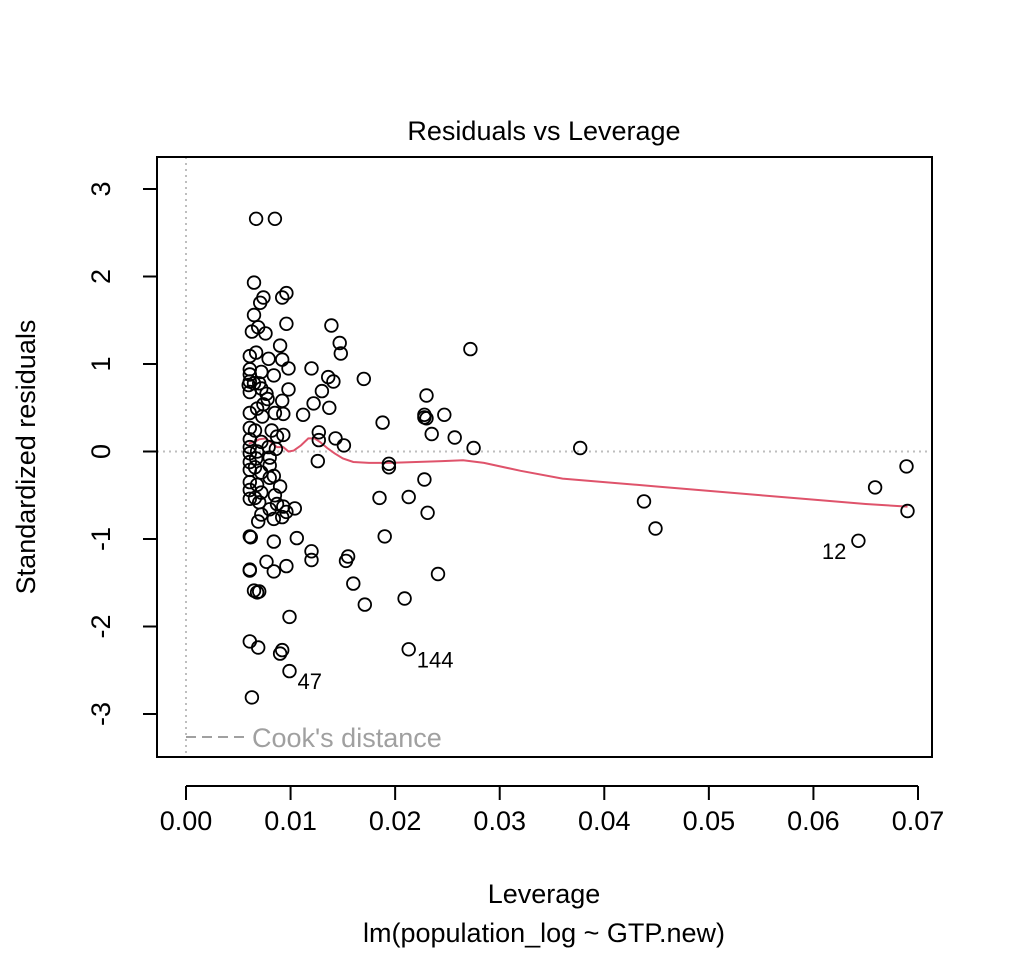 This screenshot has width=1012, height=954. What do you see at coordinates (604, 821) in the screenshot?
I see `x-tick-label: 0.04` at bounding box center [604, 821].